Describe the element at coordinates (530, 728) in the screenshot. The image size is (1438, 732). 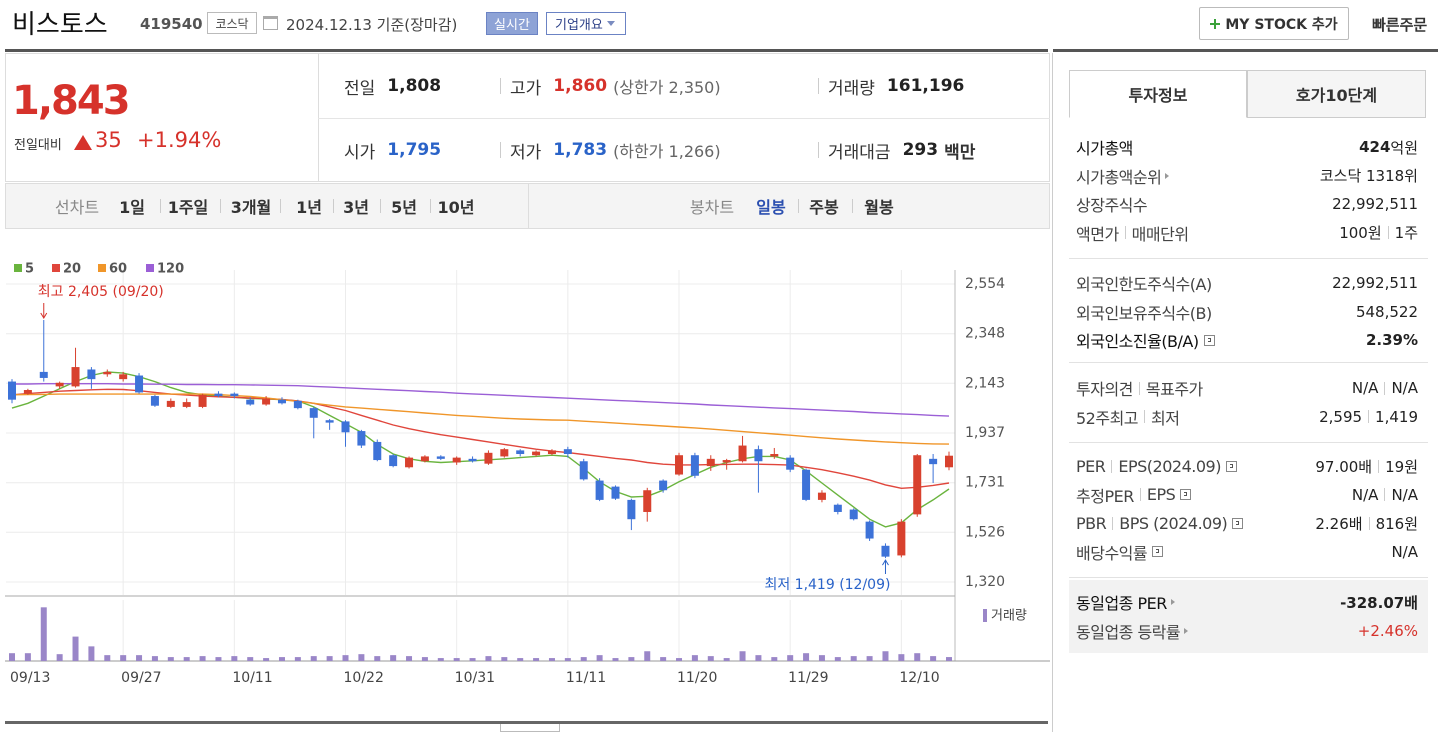
I see `resize-handle` at that location.